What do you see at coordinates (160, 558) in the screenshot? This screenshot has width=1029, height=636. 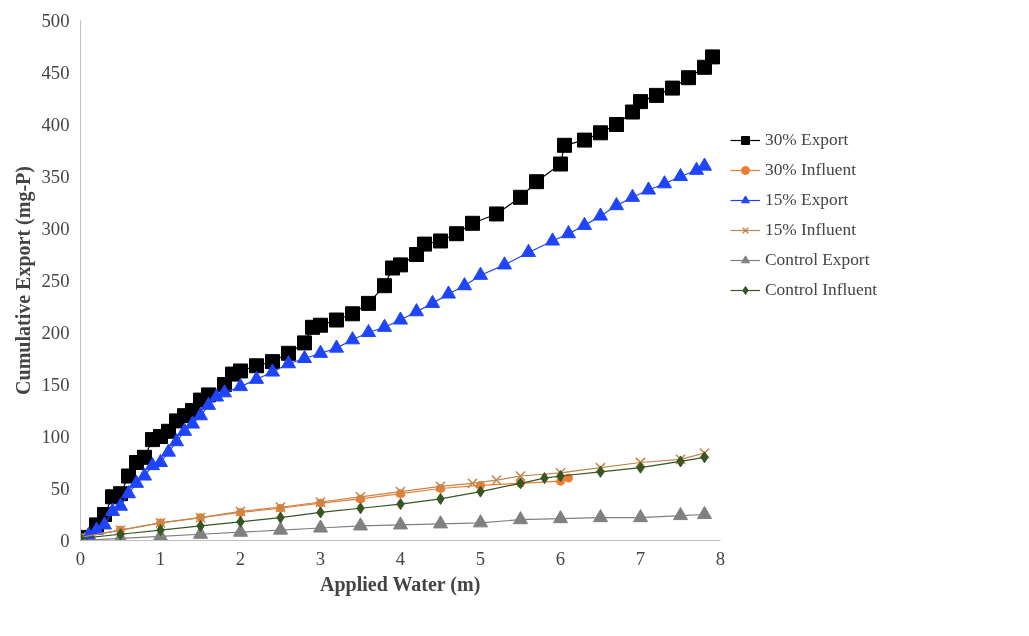 I see `x-tick-label: 1` at bounding box center [160, 558].